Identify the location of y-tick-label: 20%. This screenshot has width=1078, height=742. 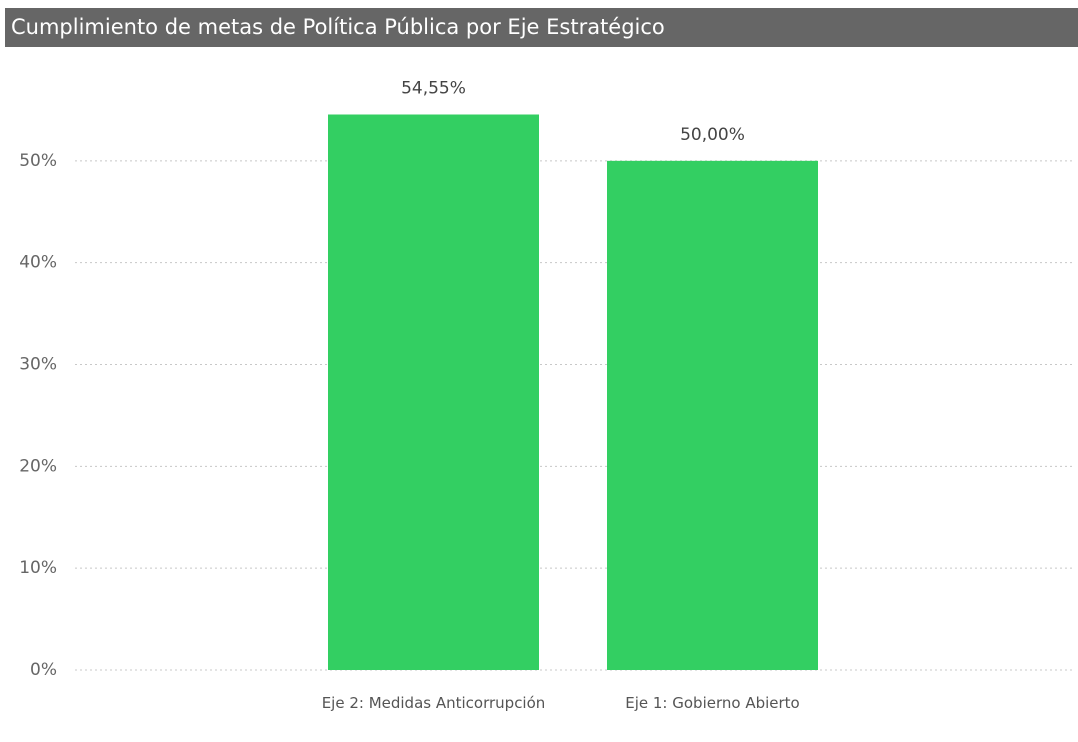
(38, 466).